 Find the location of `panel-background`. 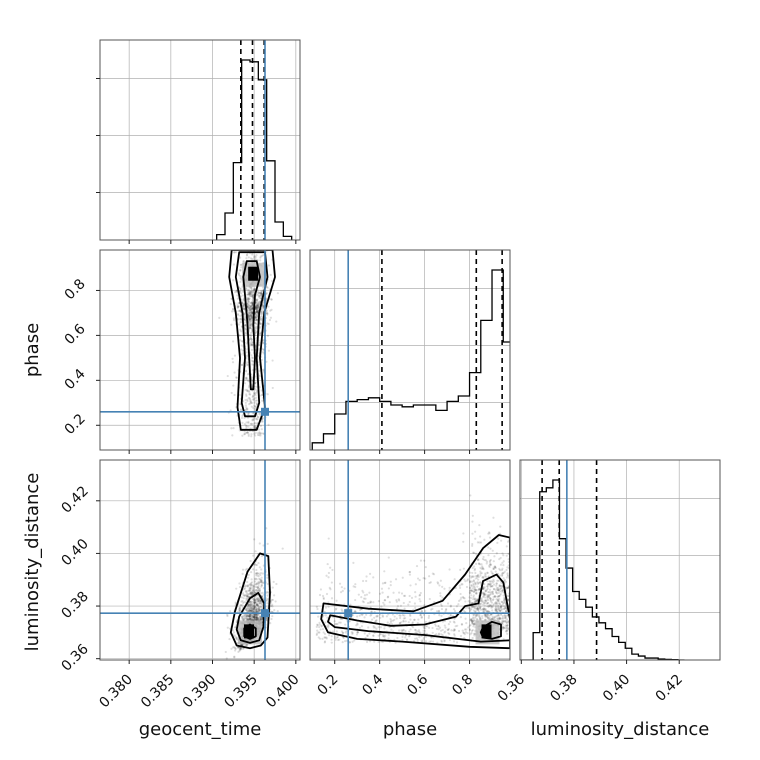

panel-background is located at coordinates (620, 560).